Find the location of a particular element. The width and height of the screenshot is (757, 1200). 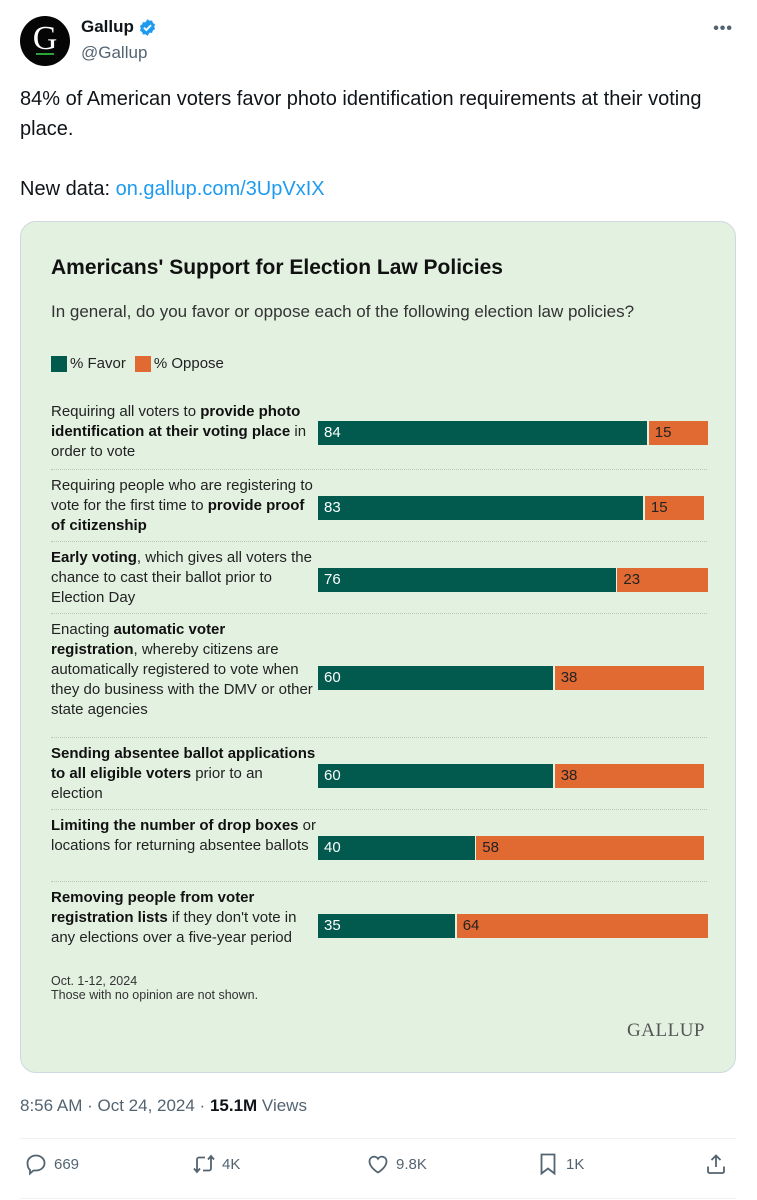

bar-favor: 76 is located at coordinates (467, 580).